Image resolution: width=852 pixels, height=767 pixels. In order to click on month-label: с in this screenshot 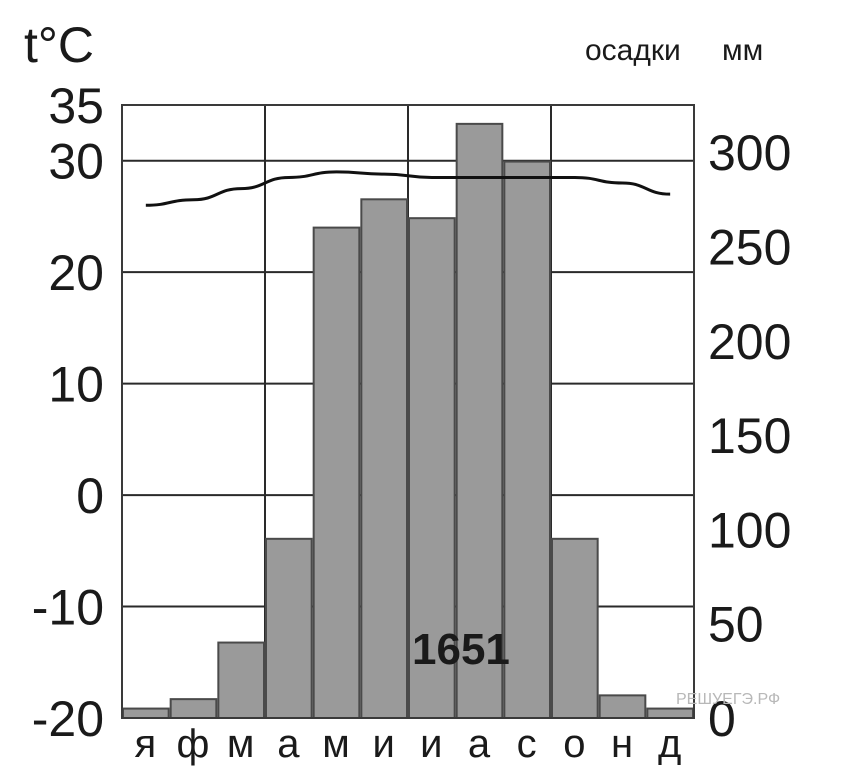, I will do `click(527, 744)`.